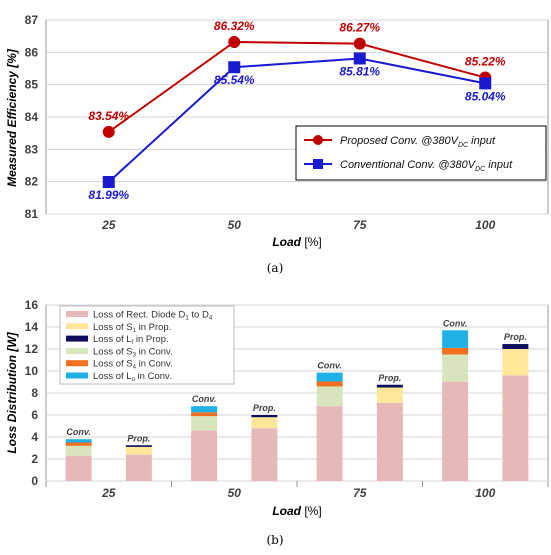  I want to click on efficiency-x-axis-label: Load [%], so click(296, 242).